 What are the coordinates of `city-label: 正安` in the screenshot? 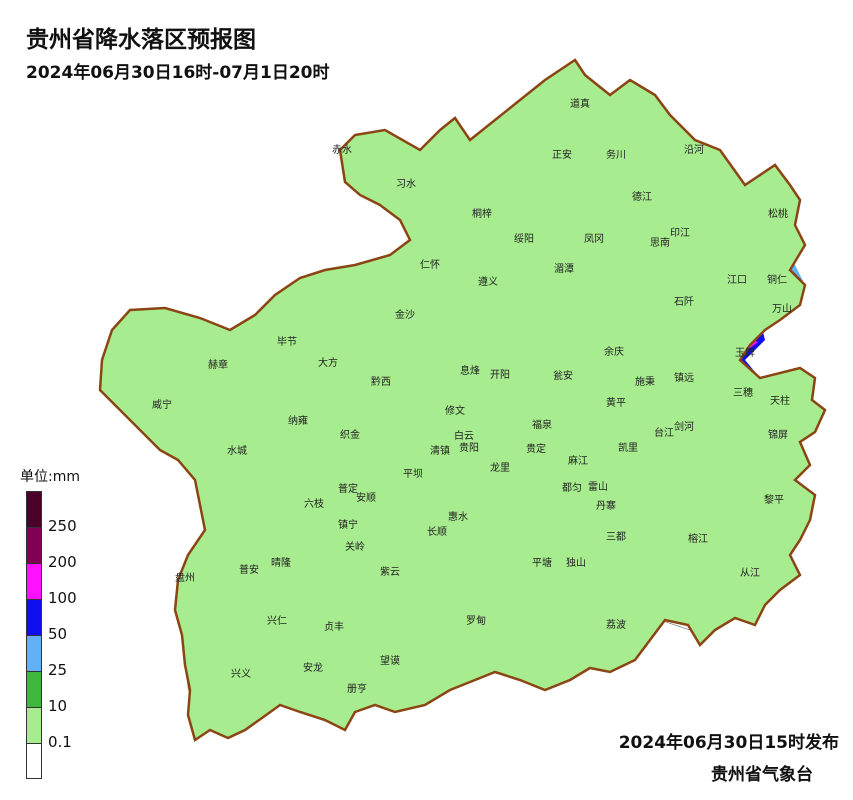 It's located at (562, 154).